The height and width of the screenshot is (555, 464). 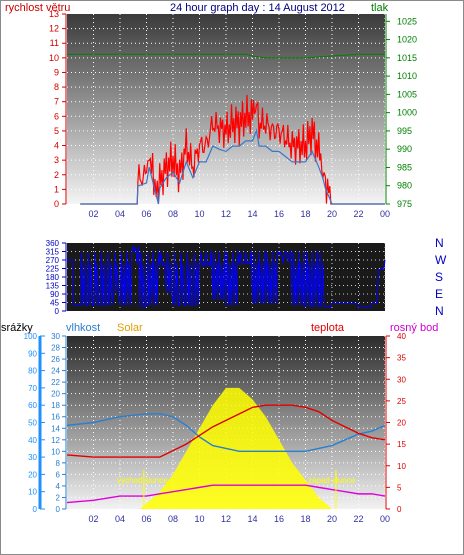 I want to click on temperature-line, so click(x=226, y=431).